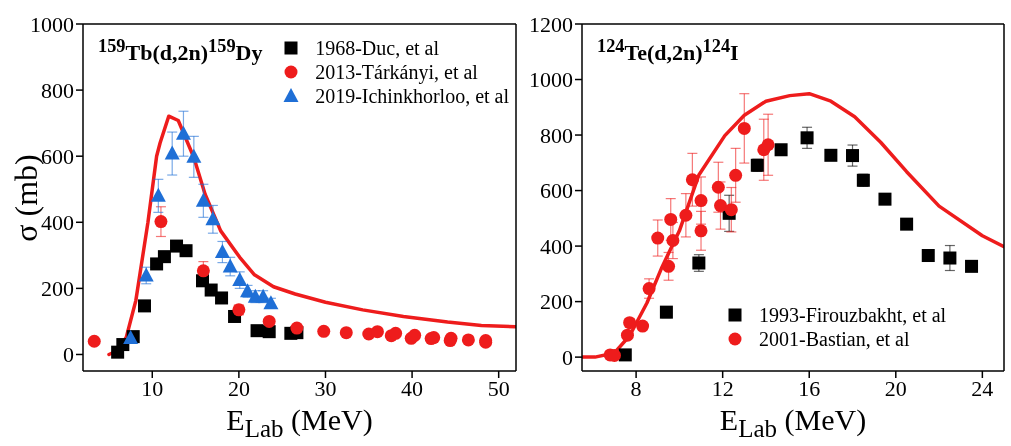 This screenshot has width=1011, height=446. Describe the element at coordinates (551, 24) in the screenshot. I see `y-tick-label: 1200` at that location.